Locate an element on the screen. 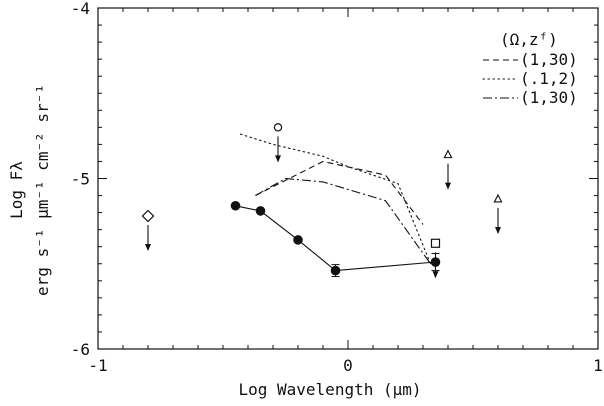 The height and width of the screenshot is (406, 604). legend: (Ω,zᶠ) (1,30)(.1,2)(1,30) is located at coordinates (530, 68).